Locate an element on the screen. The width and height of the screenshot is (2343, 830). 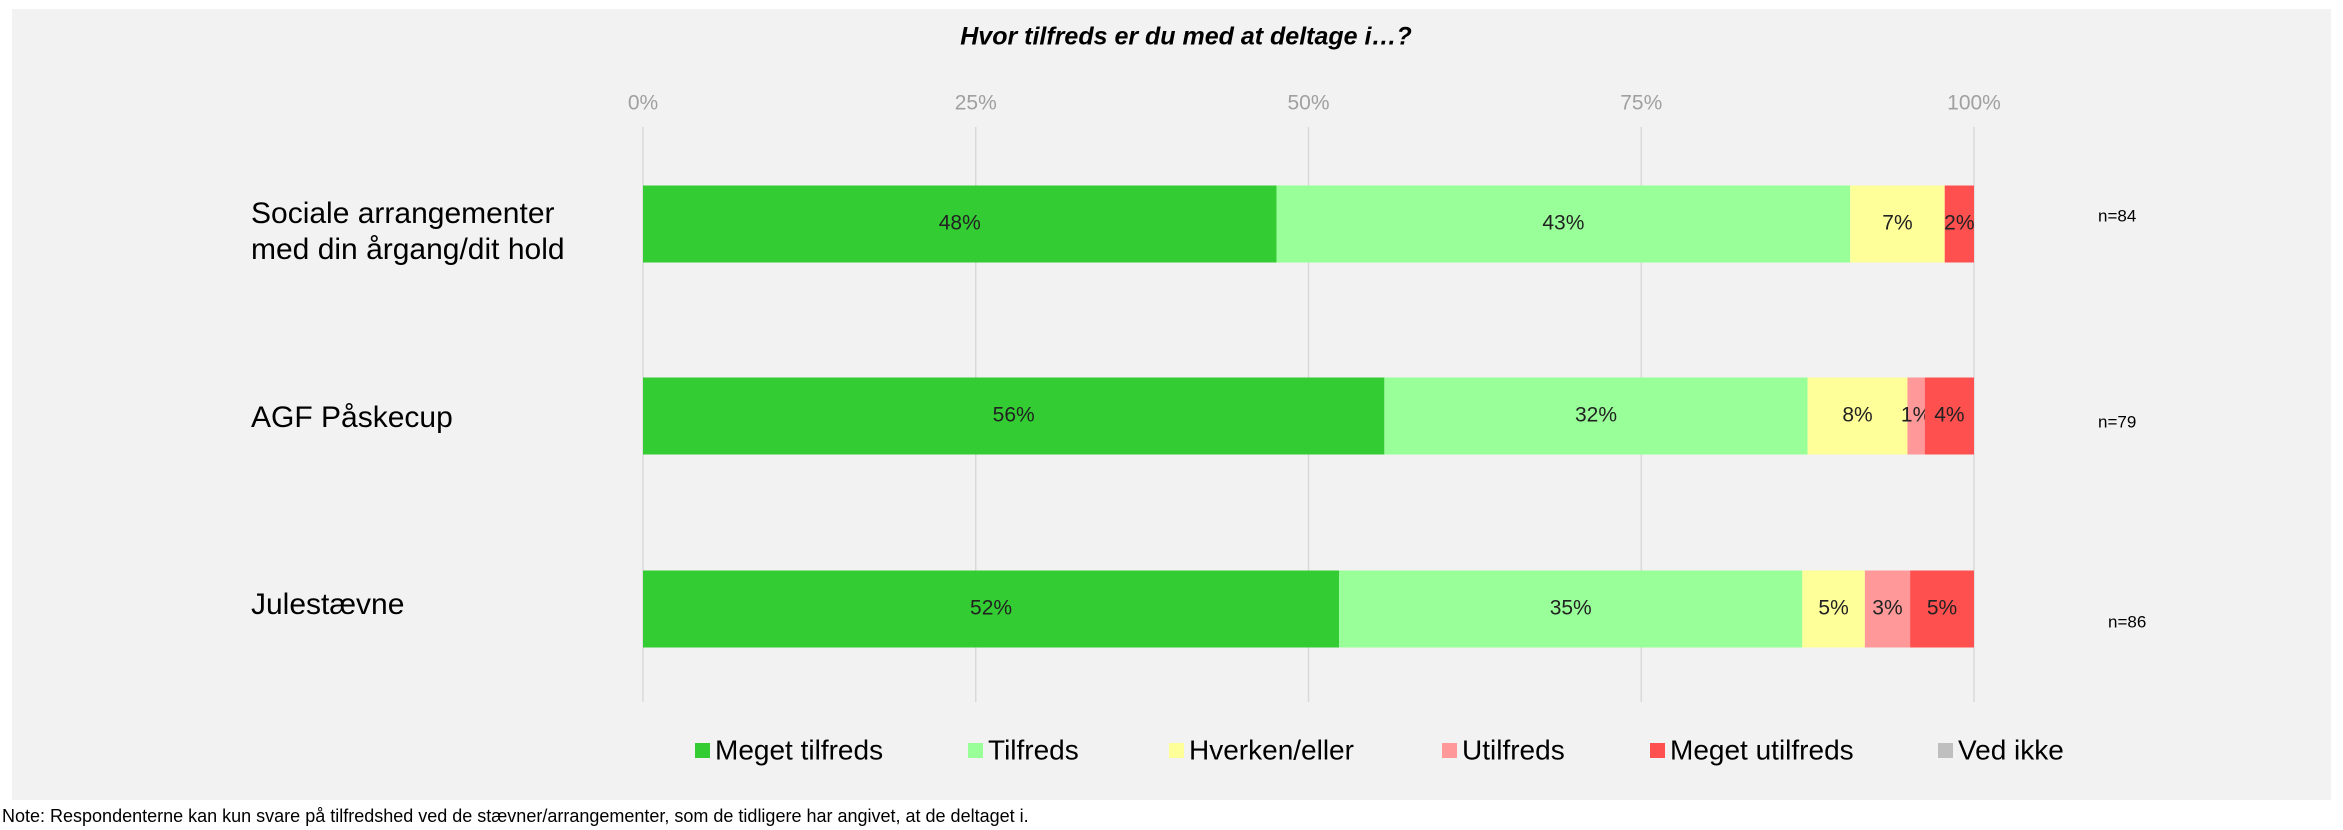
data-label: 4% is located at coordinates (1949, 415).